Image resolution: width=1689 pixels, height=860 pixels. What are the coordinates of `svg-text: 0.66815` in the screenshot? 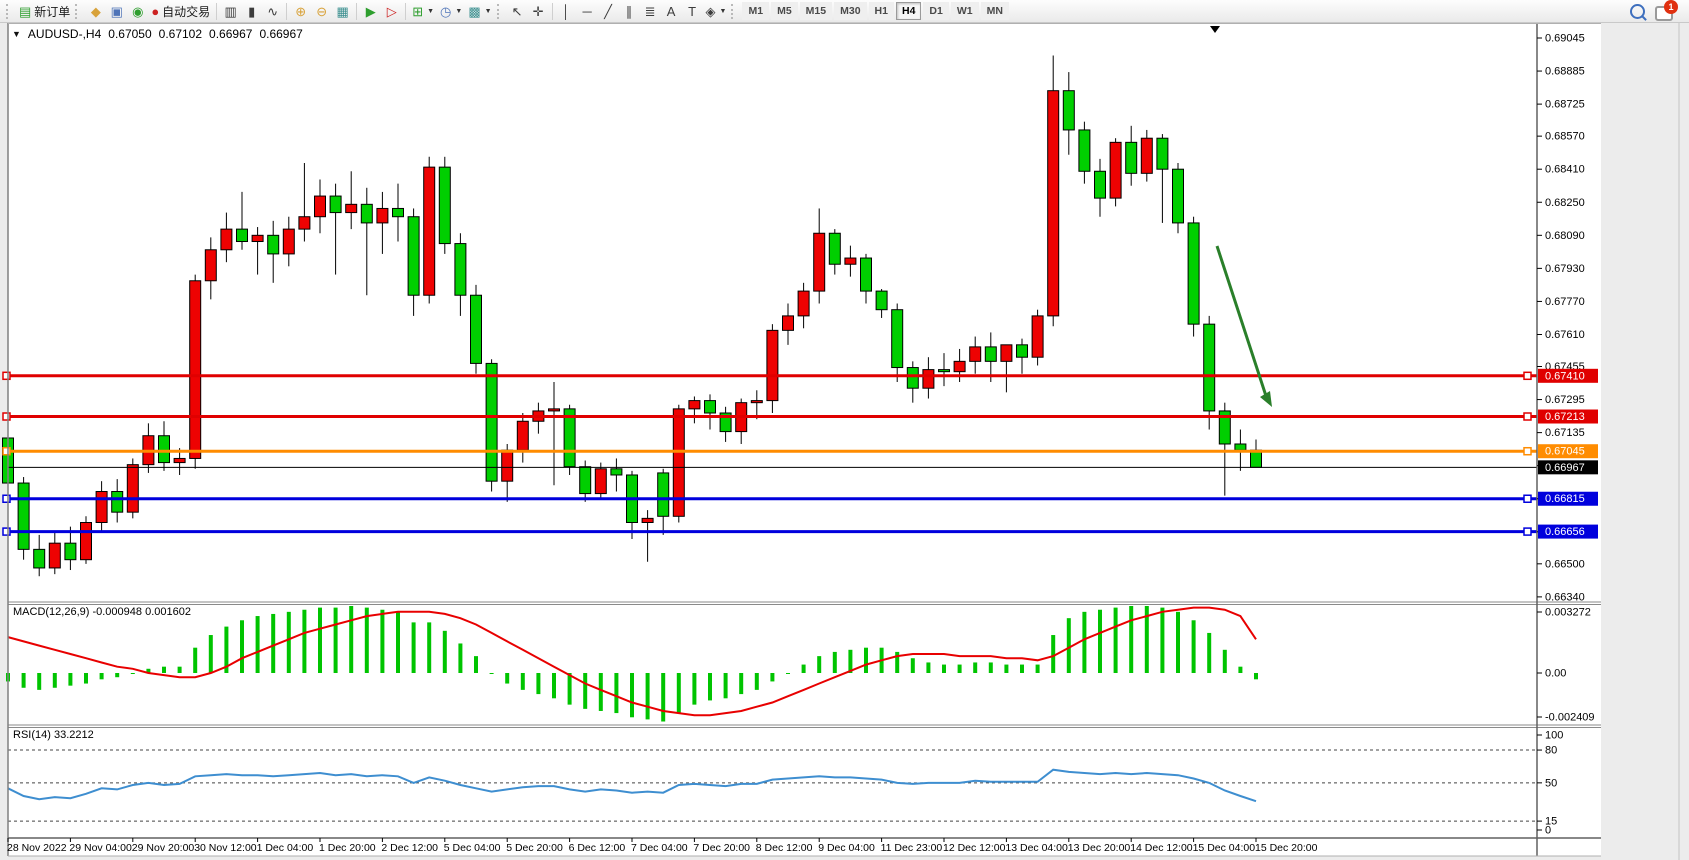 It's located at (1565, 499).